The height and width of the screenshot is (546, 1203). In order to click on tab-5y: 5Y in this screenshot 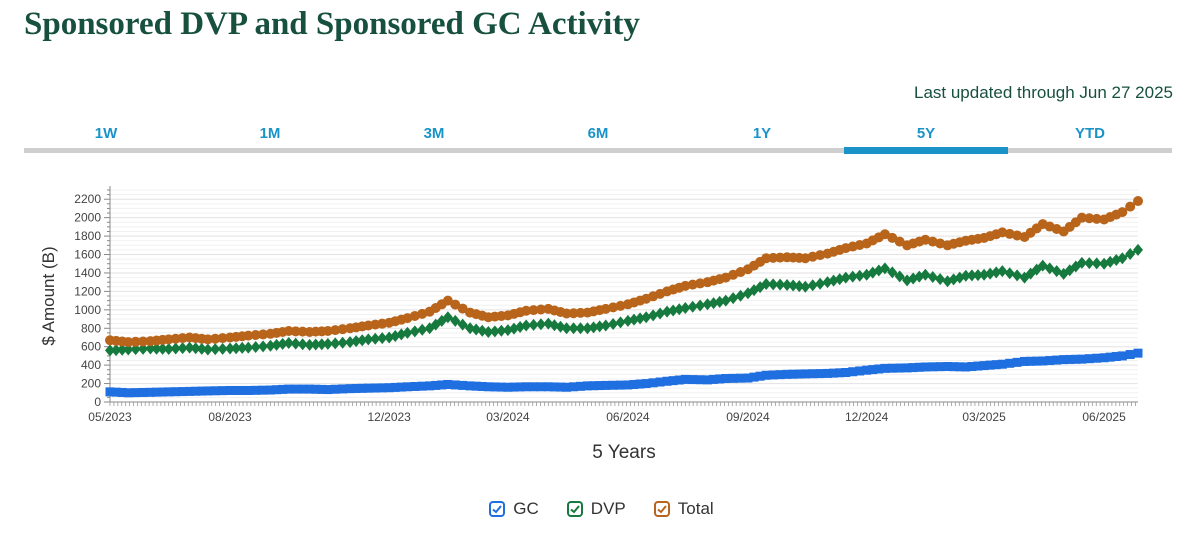, I will do `click(926, 136)`.